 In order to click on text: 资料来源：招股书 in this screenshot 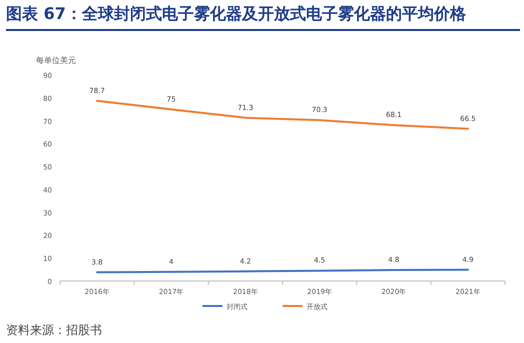, I will do `click(54, 330)`.